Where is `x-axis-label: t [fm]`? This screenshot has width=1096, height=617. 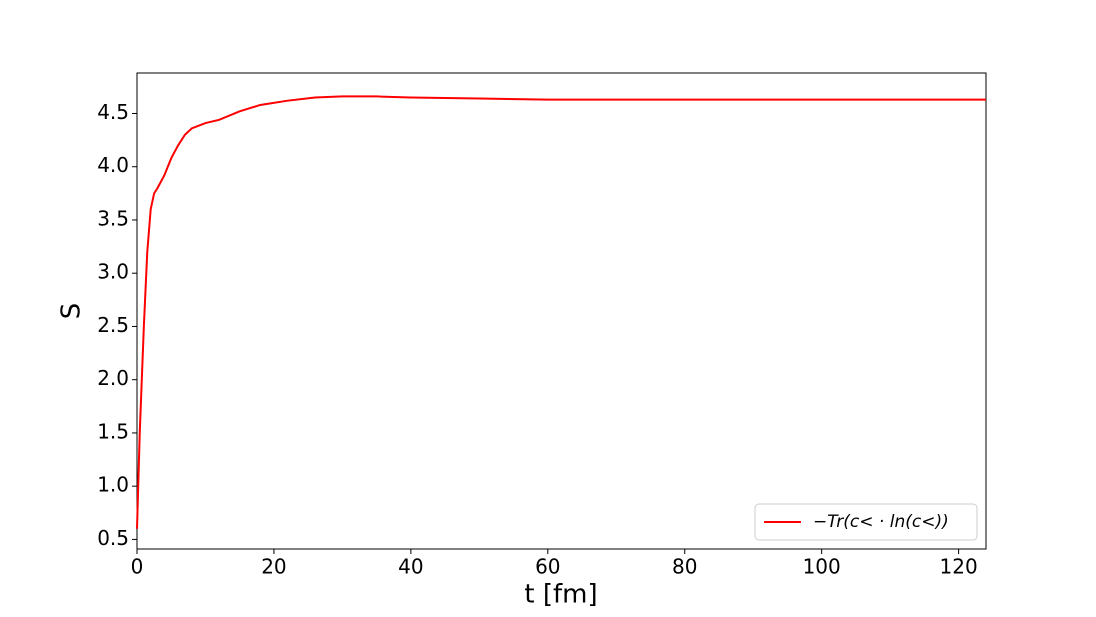 x-axis-label: t [fm] is located at coordinates (560, 595).